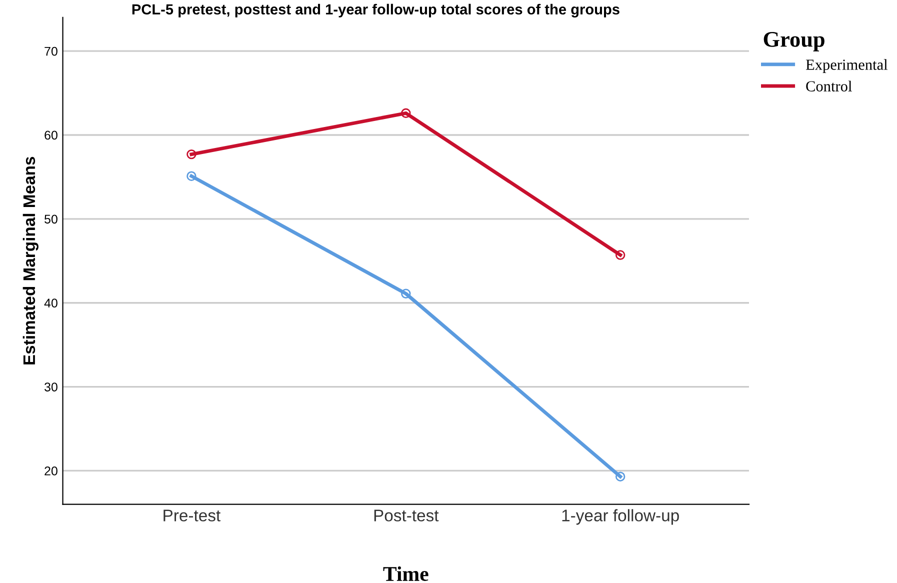 This screenshot has height=583, width=897. What do you see at coordinates (405, 574) in the screenshot?
I see `x-axis-title: Time` at bounding box center [405, 574].